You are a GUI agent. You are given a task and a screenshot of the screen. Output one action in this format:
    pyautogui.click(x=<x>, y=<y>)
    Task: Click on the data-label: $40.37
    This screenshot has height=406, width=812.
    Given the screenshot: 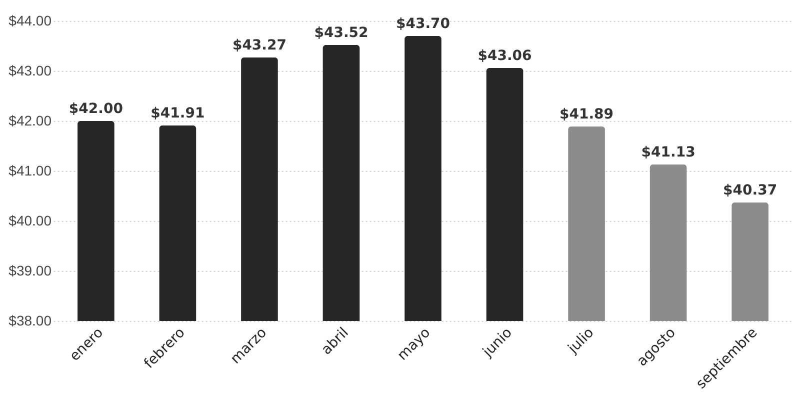 What is the action you would take?
    pyautogui.click(x=750, y=190)
    